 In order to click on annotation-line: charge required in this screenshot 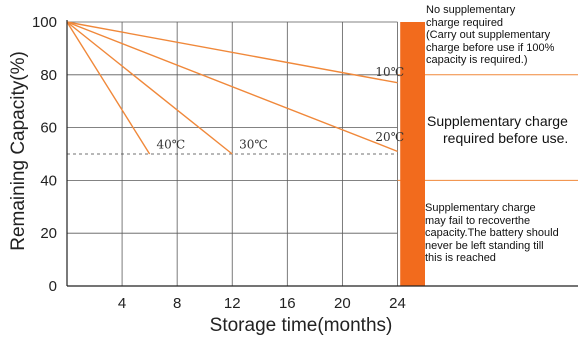, I will do `click(465, 22)`.